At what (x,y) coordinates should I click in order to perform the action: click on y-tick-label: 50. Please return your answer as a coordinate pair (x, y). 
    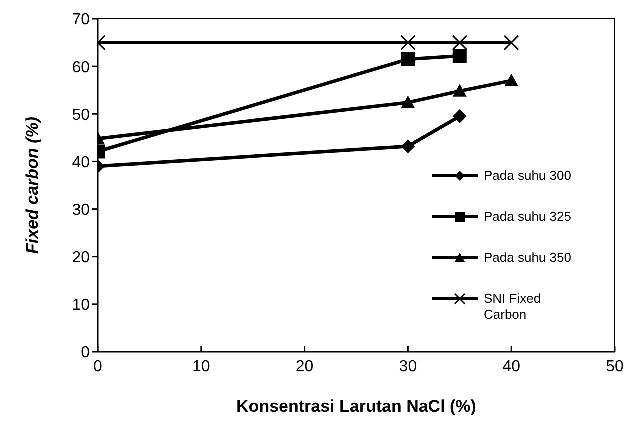
    Looking at the image, I should click on (81, 115).